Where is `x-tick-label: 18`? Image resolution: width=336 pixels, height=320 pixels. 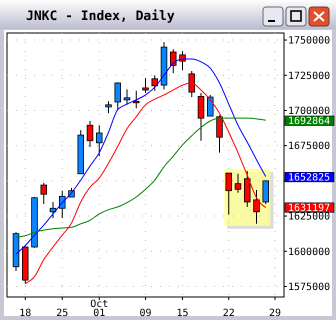 x-tick-label: 18 is located at coordinates (25, 313).